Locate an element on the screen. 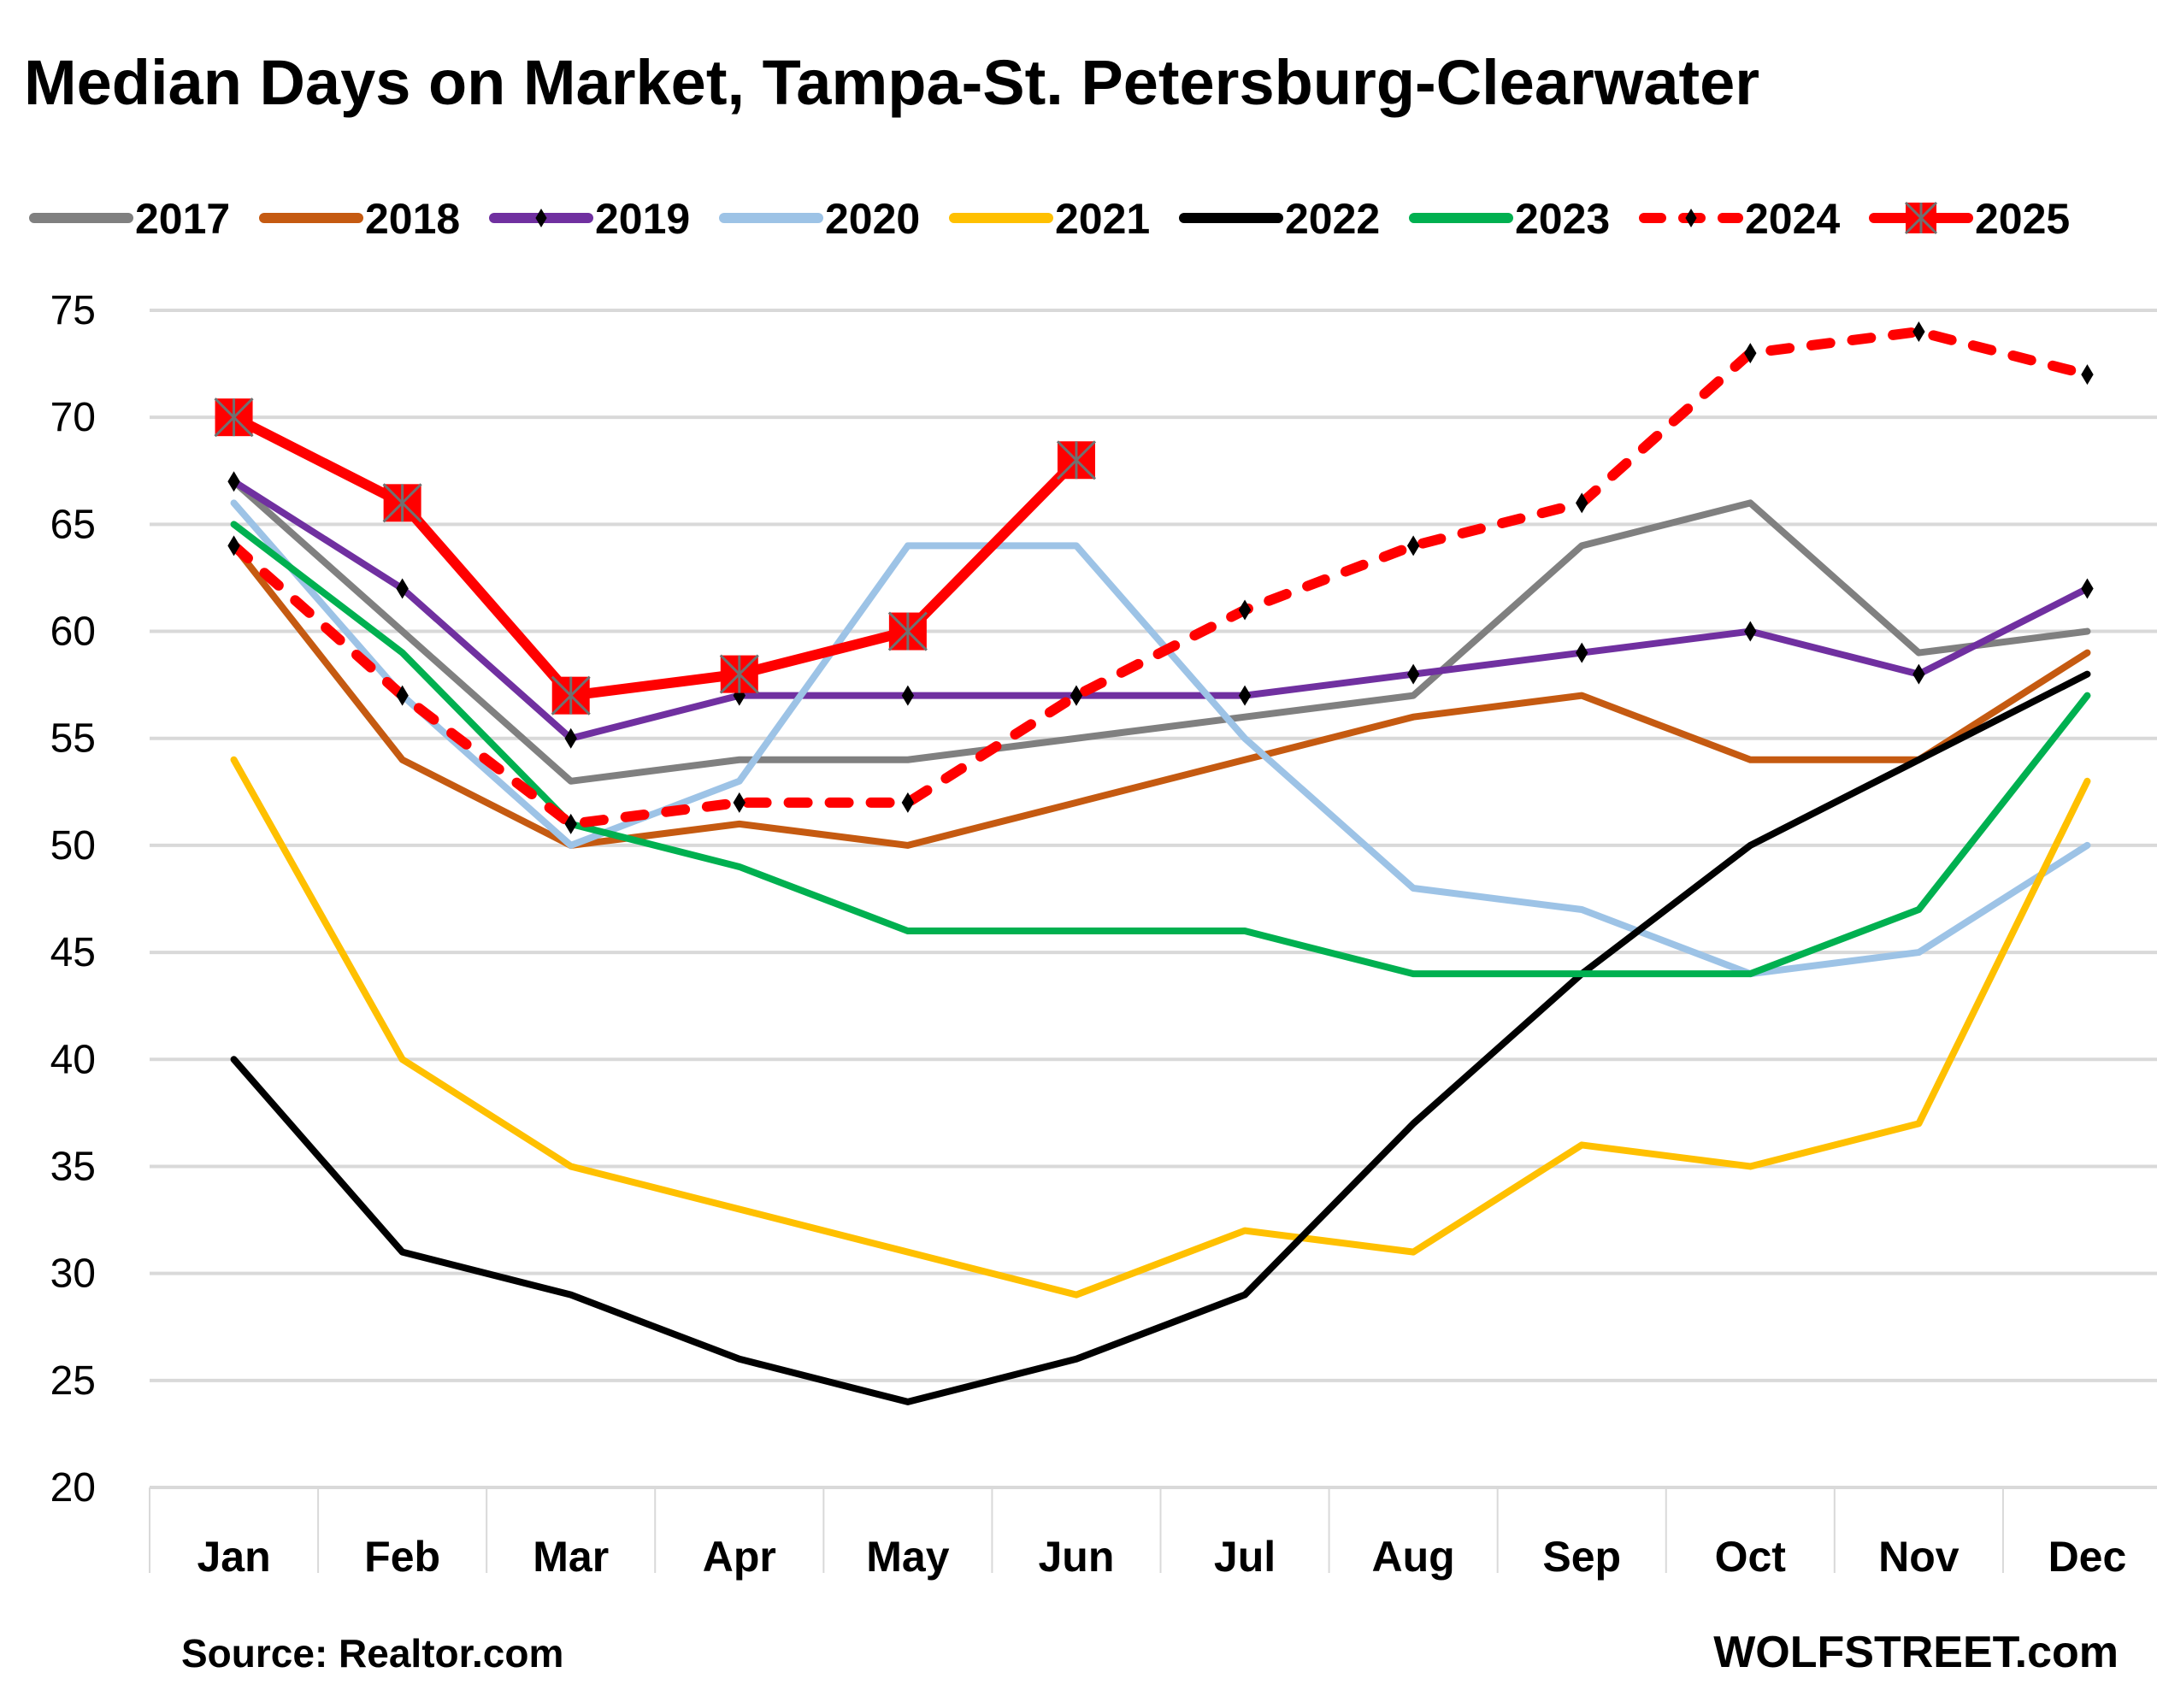  source-note: Source: Realtor.com is located at coordinates (372, 1654).